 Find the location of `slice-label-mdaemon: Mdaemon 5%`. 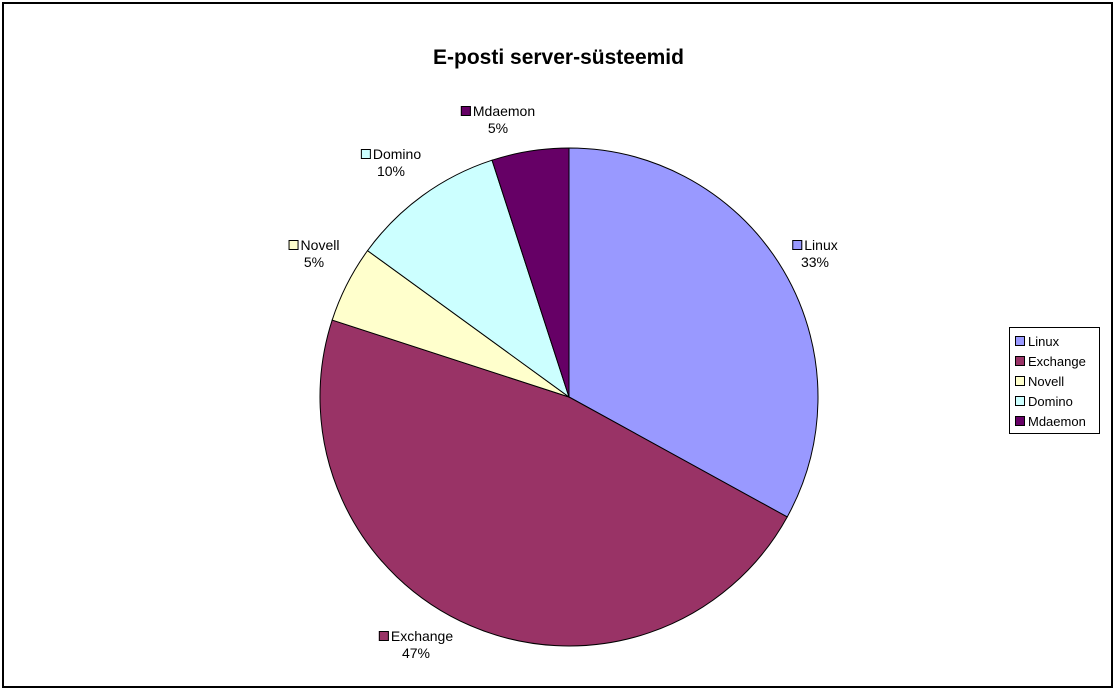

slice-label-mdaemon: Mdaemon 5% is located at coordinates (498, 120).